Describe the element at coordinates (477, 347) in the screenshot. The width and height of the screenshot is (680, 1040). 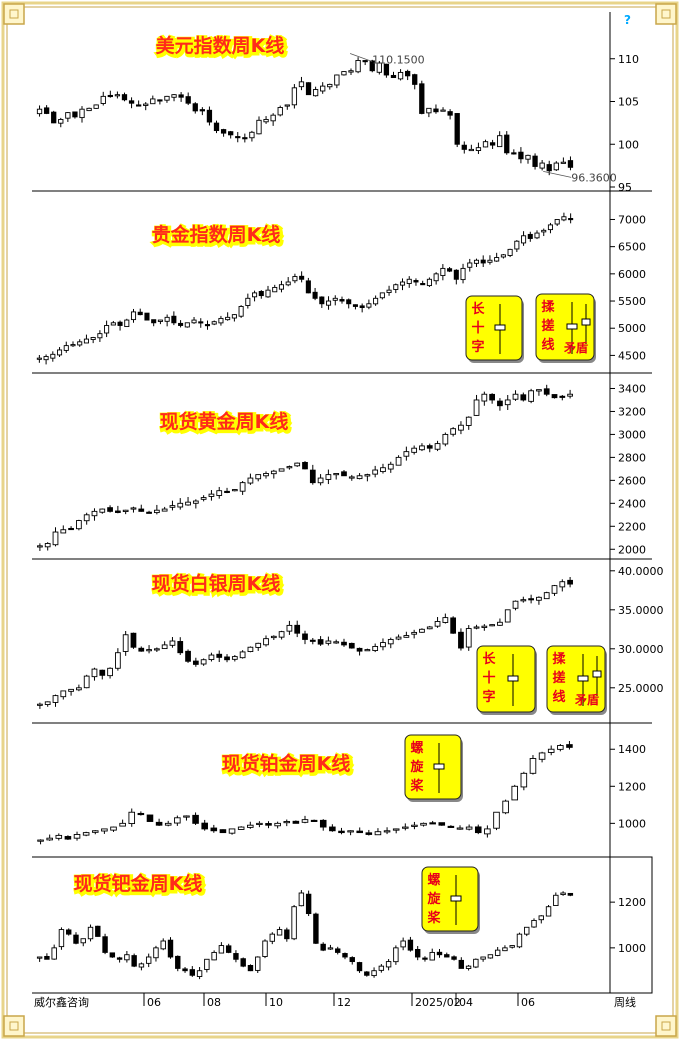
I see `badge-char: 字` at that location.